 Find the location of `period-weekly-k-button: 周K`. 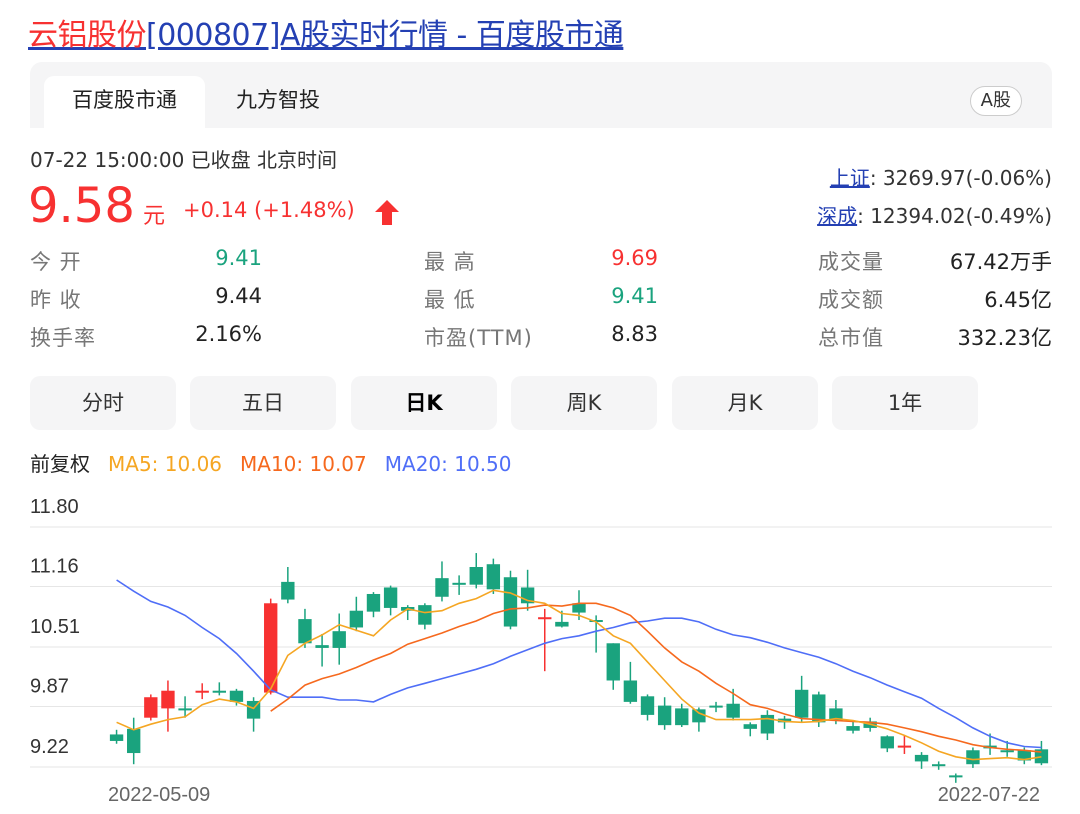

period-weekly-k-button: 周K is located at coordinates (584, 403).